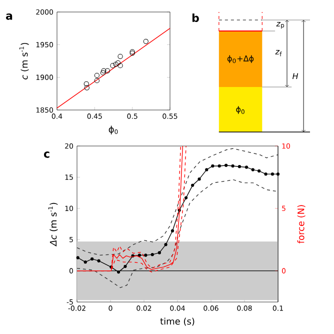  Describe the element at coordinates (240, 110) in the screenshot. I see `text: ϕ$_{0}$` at that location.